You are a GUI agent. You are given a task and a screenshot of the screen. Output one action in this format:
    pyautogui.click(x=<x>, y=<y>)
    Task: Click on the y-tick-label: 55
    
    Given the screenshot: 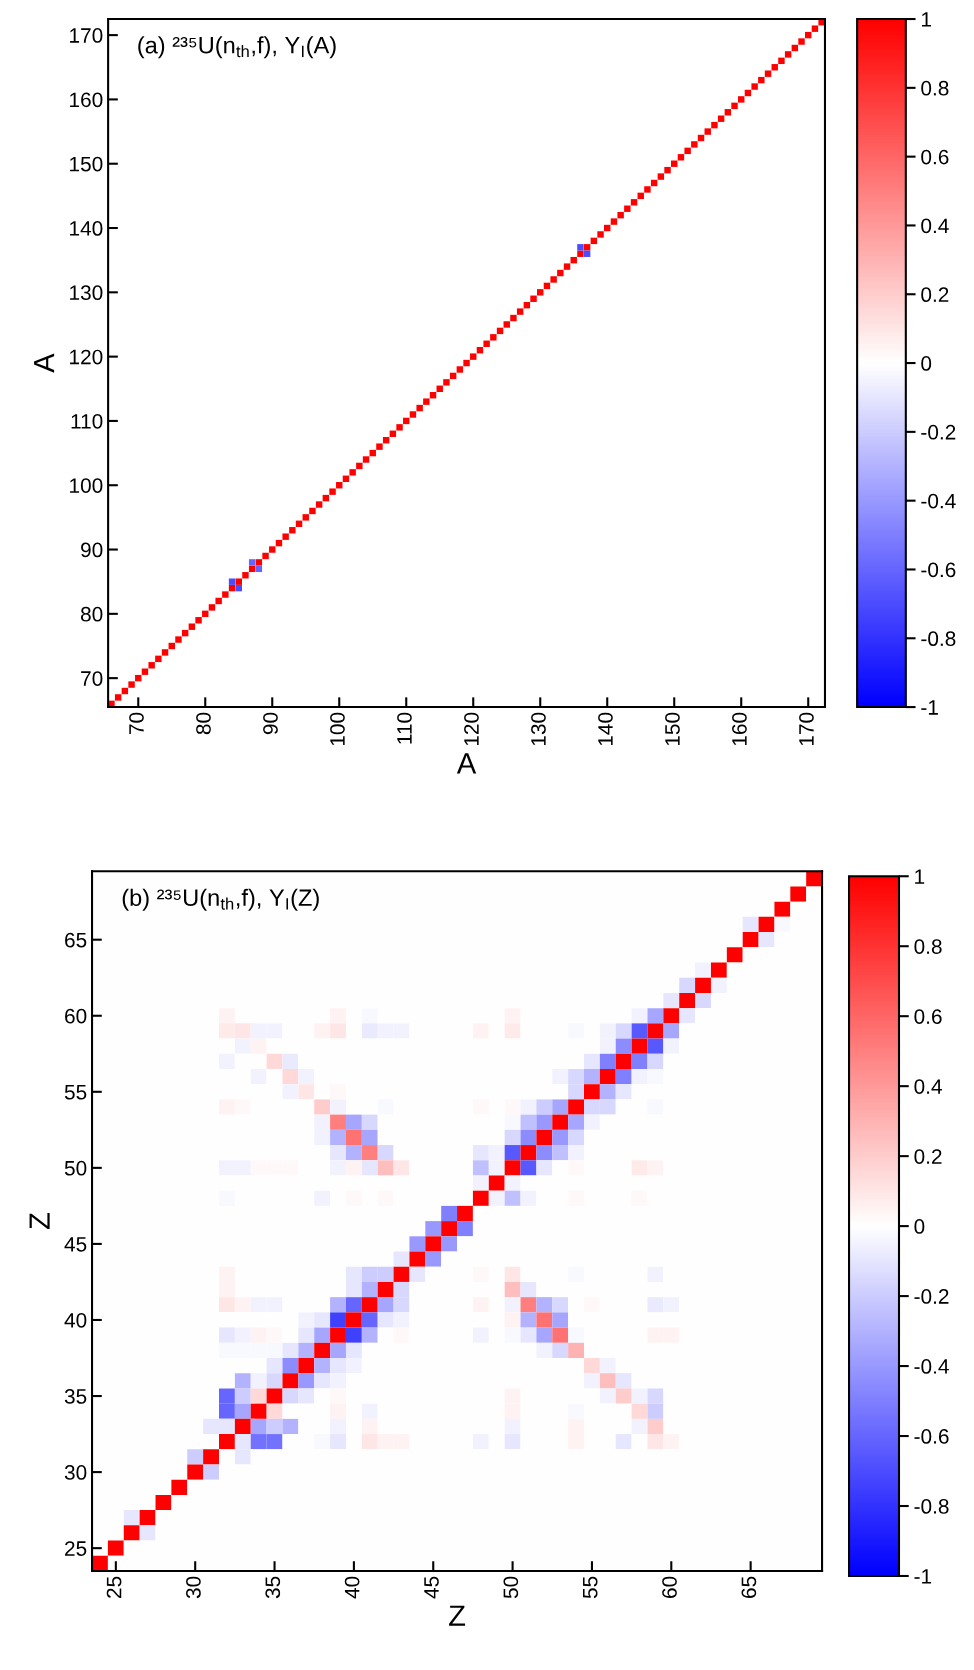 What is the action you would take?
    pyautogui.click(x=75, y=1092)
    